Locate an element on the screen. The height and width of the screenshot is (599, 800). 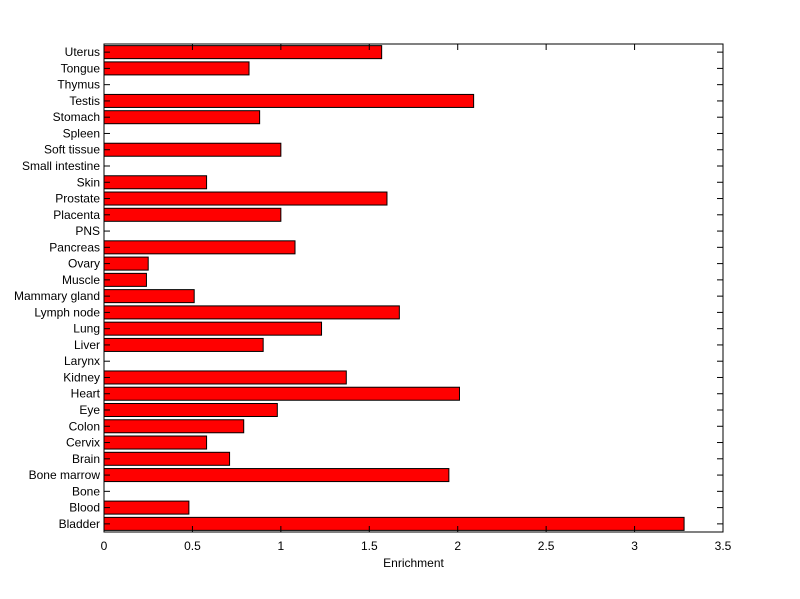
y-tick-label: Muscle is located at coordinates (81, 280).